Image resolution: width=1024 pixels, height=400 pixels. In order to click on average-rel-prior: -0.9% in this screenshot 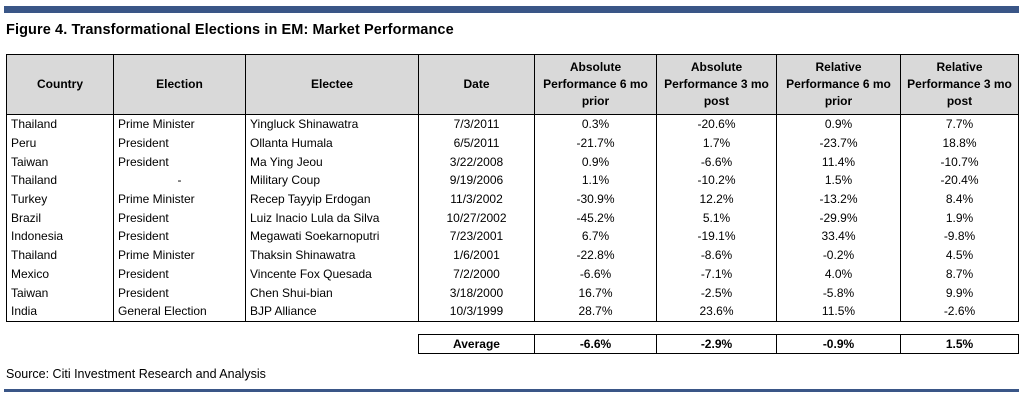, I will do `click(838, 344)`.